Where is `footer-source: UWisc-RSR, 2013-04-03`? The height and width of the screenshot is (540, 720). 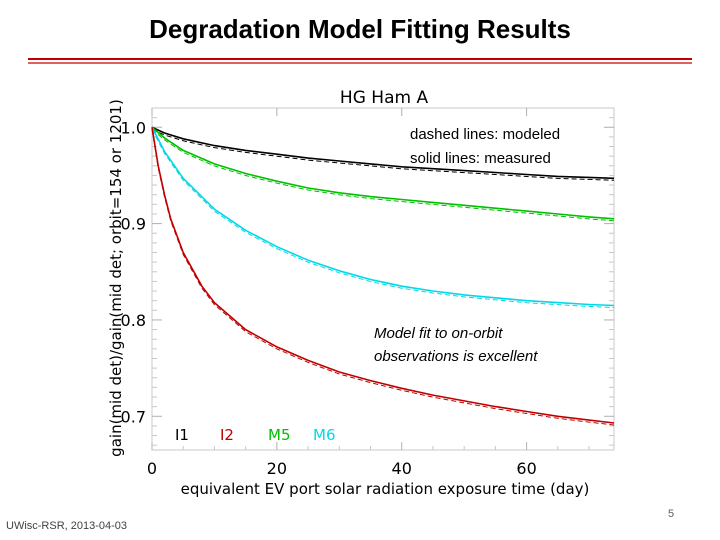 footer-source: UWisc-RSR, 2013-04-03 is located at coordinates (67, 526).